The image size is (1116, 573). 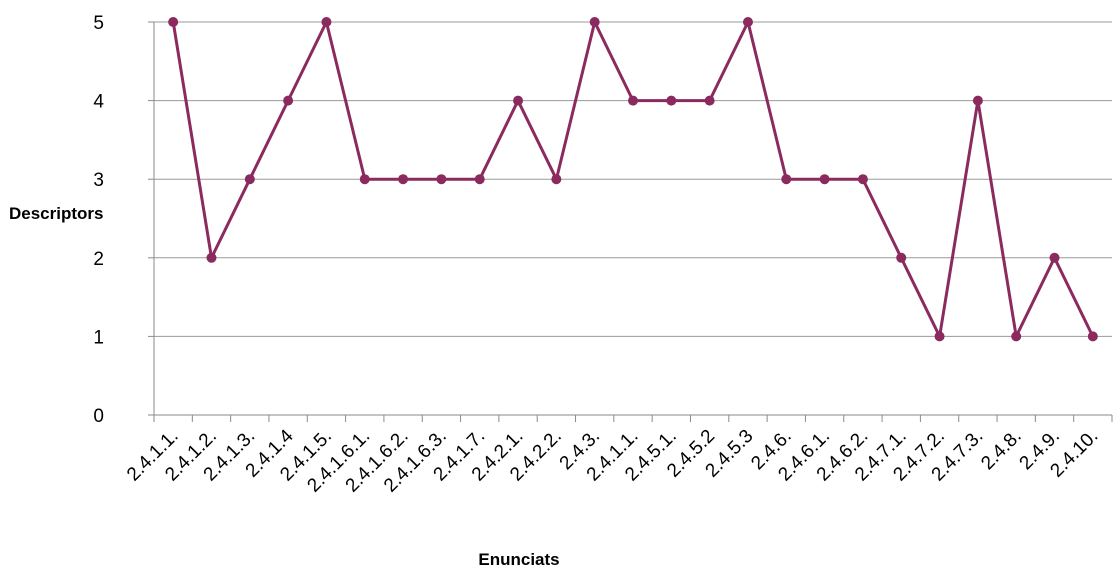 I want to click on y-tick-label: 1, so click(x=98, y=337).